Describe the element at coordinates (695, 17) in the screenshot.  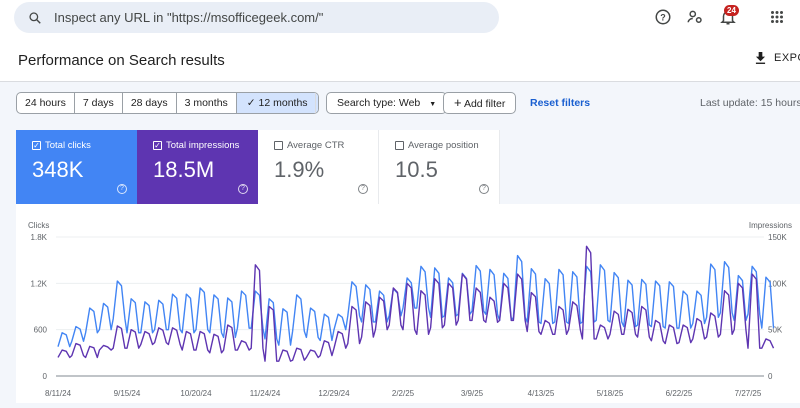
I see `manage-users-icon` at that location.